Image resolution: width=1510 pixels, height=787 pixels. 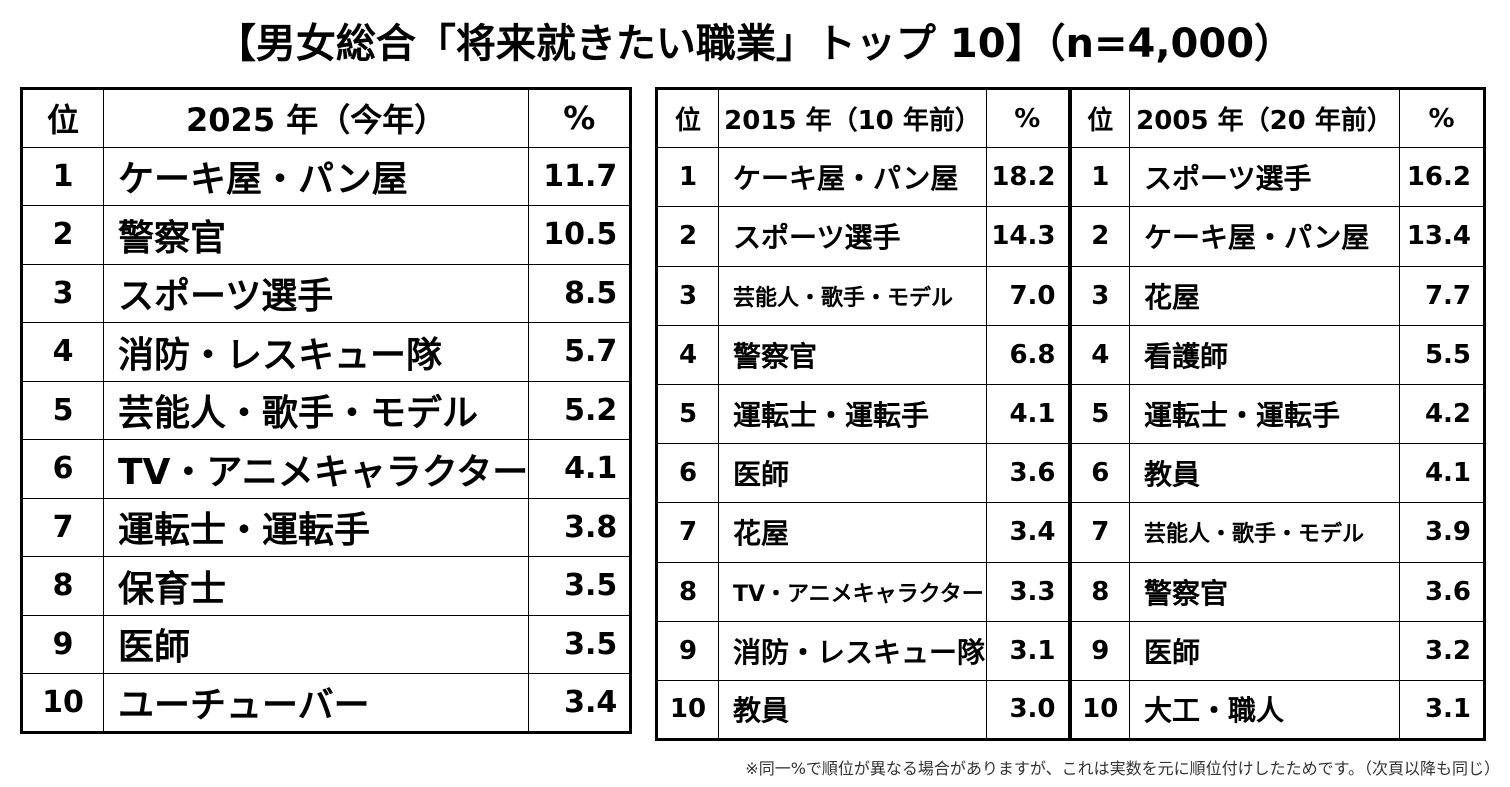 I want to click on table-row: 10 ユーチューバー 3.4, so click(x=326, y=703).